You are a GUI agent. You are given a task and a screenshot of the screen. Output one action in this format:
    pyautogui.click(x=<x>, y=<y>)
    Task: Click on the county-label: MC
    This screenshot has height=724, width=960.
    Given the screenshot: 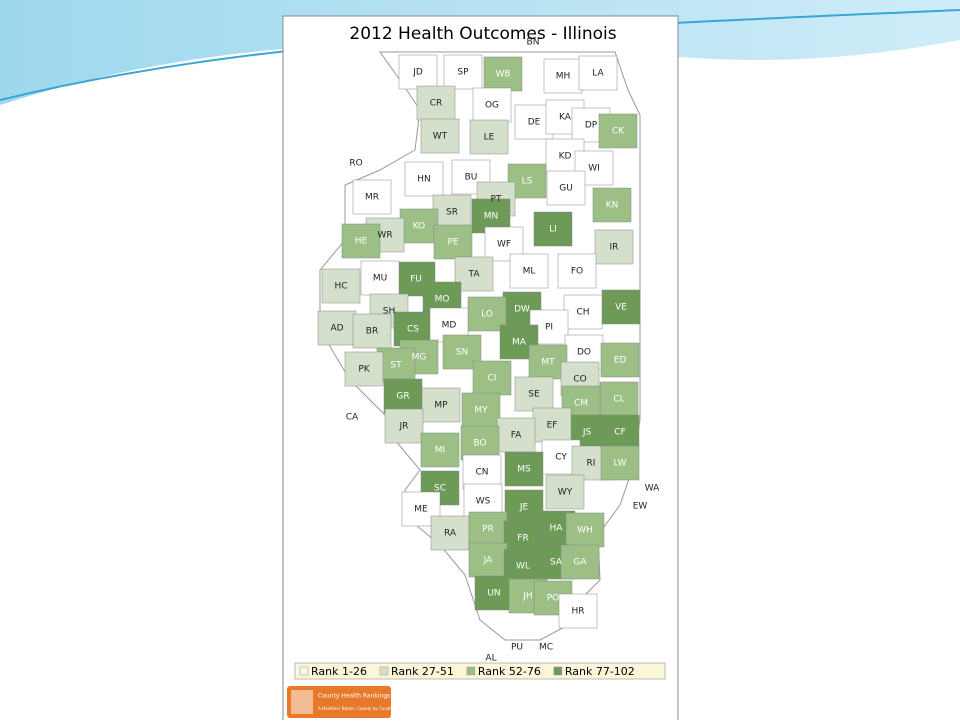 What is the action you would take?
    pyautogui.click(x=546, y=648)
    